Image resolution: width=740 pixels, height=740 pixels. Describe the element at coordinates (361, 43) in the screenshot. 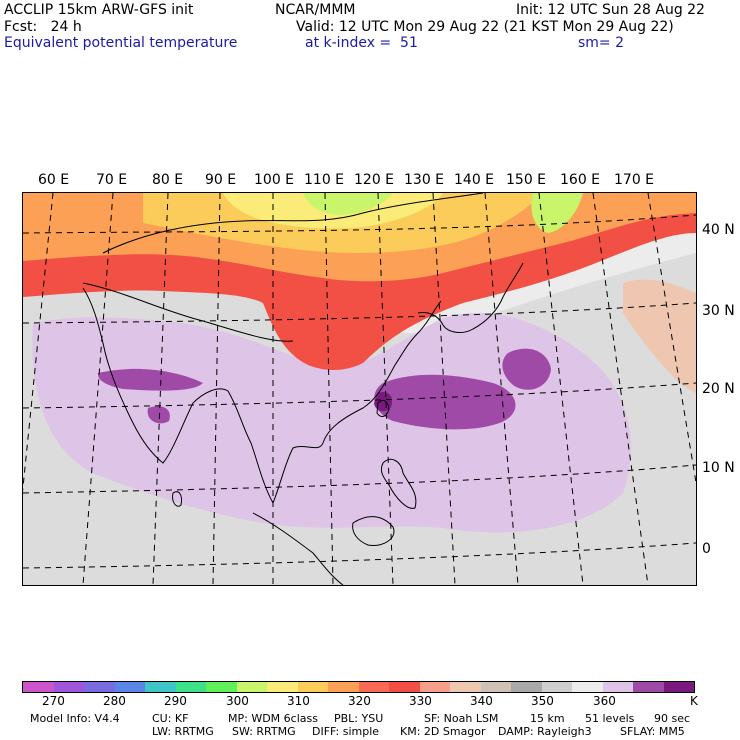

I see `level-index: at k-index = 51` at that location.